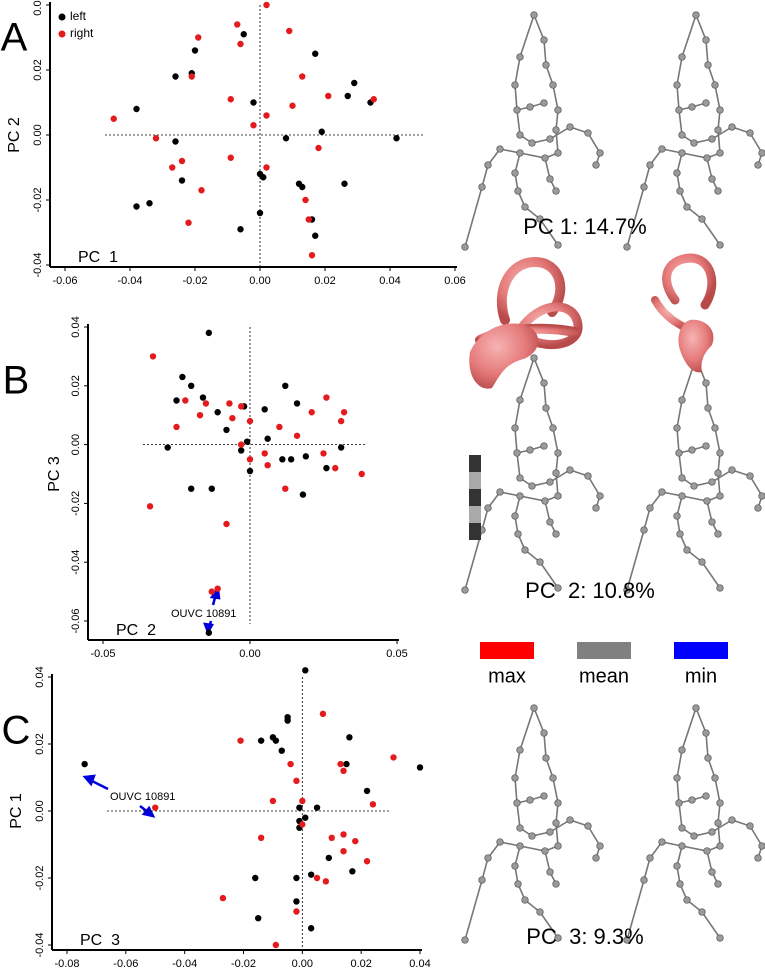 The width and height of the screenshot is (765, 972). I want to click on annotation: OUVC 10891, so click(142, 797).